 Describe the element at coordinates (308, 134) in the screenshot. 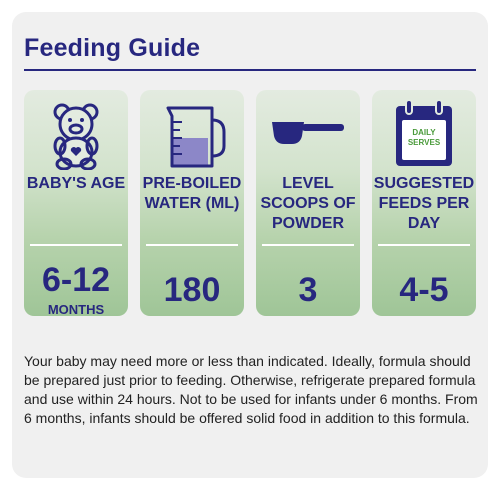

I see `scoop-icon` at that location.